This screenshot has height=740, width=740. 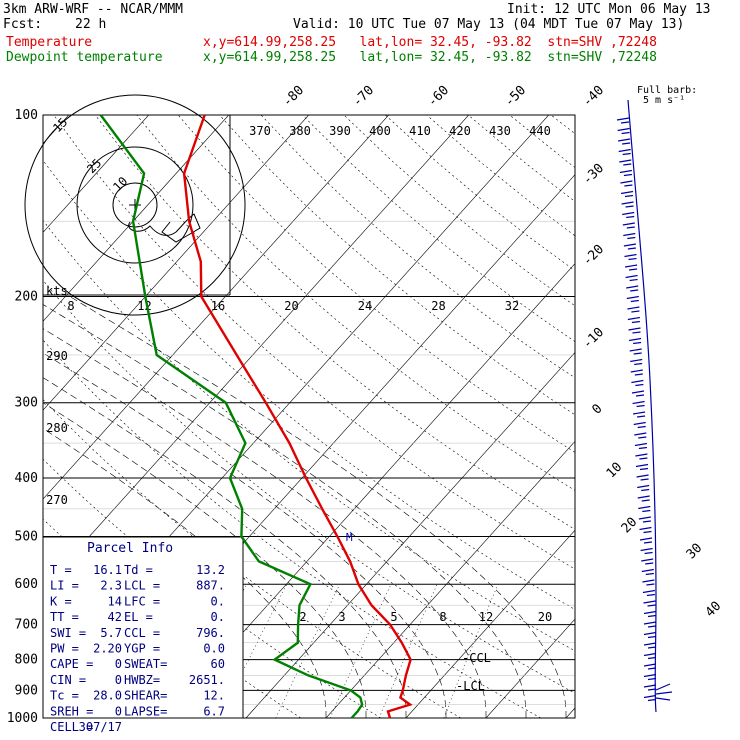 What do you see at coordinates (218, 664) in the screenshot?
I see `param-value: 60` at bounding box center [218, 664].